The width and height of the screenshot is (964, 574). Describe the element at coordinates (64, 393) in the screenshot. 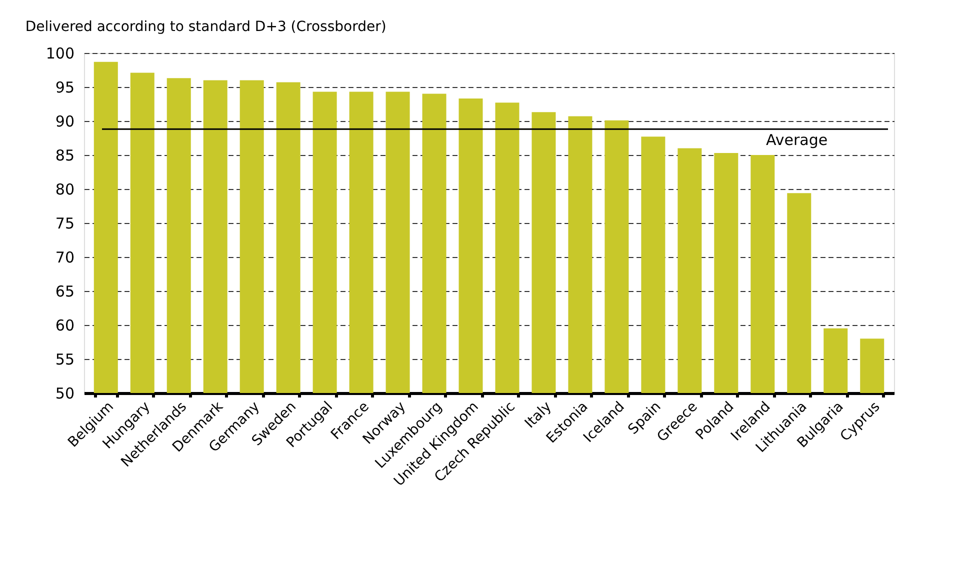

I see `y-tick-label: 50` at that location.